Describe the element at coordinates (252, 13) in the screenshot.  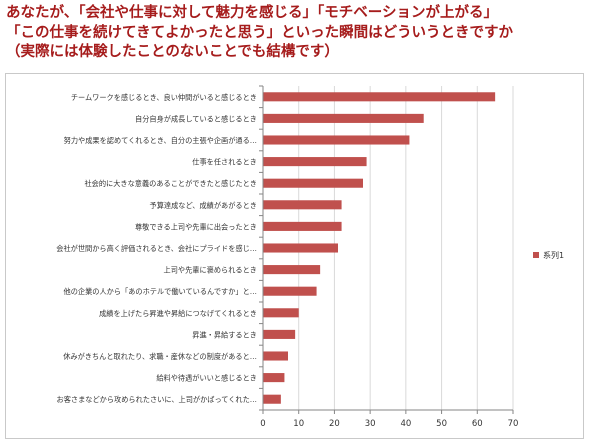
I see `title-line-1: あなたが、「会社や仕事に対して魅力を感じる」「モチベーションが上がる」` at that location.